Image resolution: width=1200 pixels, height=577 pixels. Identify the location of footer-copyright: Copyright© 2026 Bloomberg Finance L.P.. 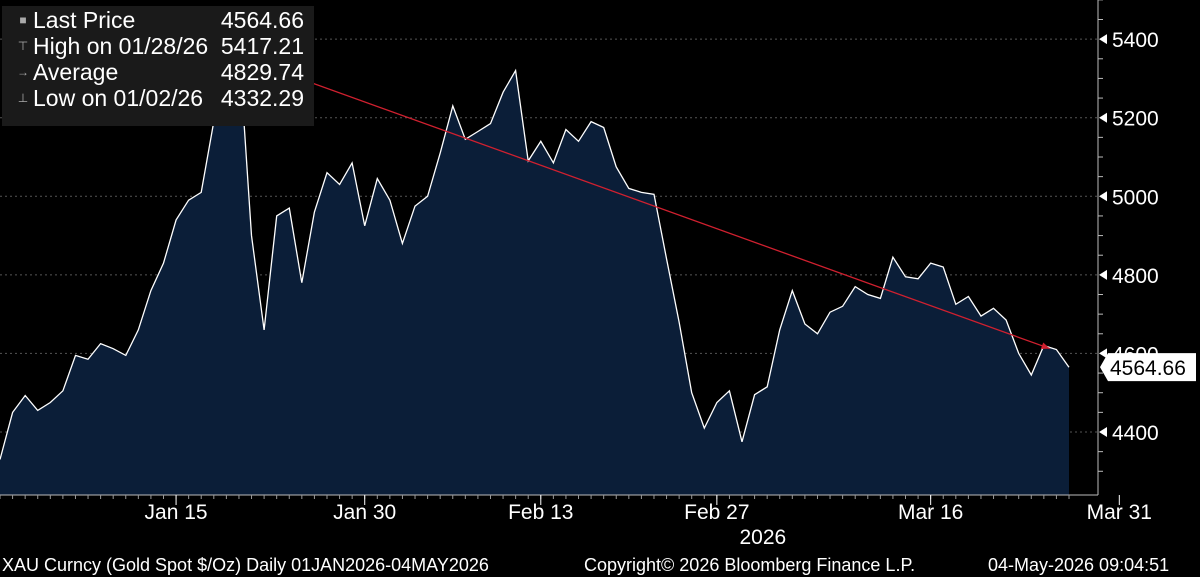
(750, 565).